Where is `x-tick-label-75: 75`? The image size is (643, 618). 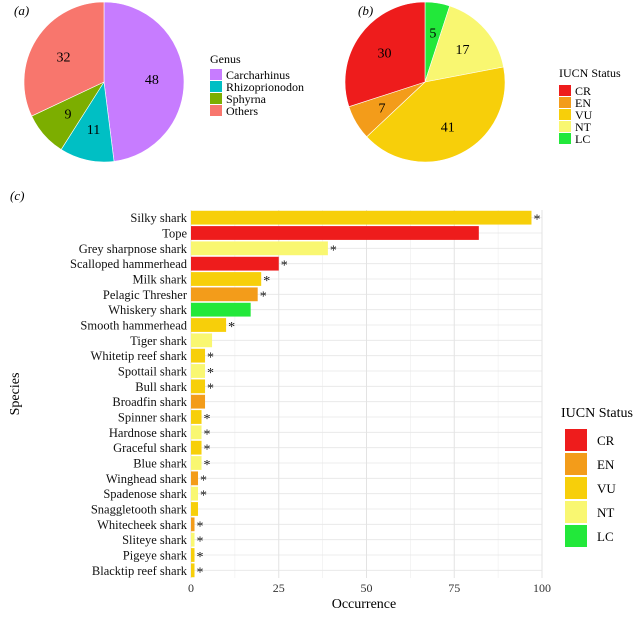
x-tick-label-75: 75 is located at coordinates (454, 588).